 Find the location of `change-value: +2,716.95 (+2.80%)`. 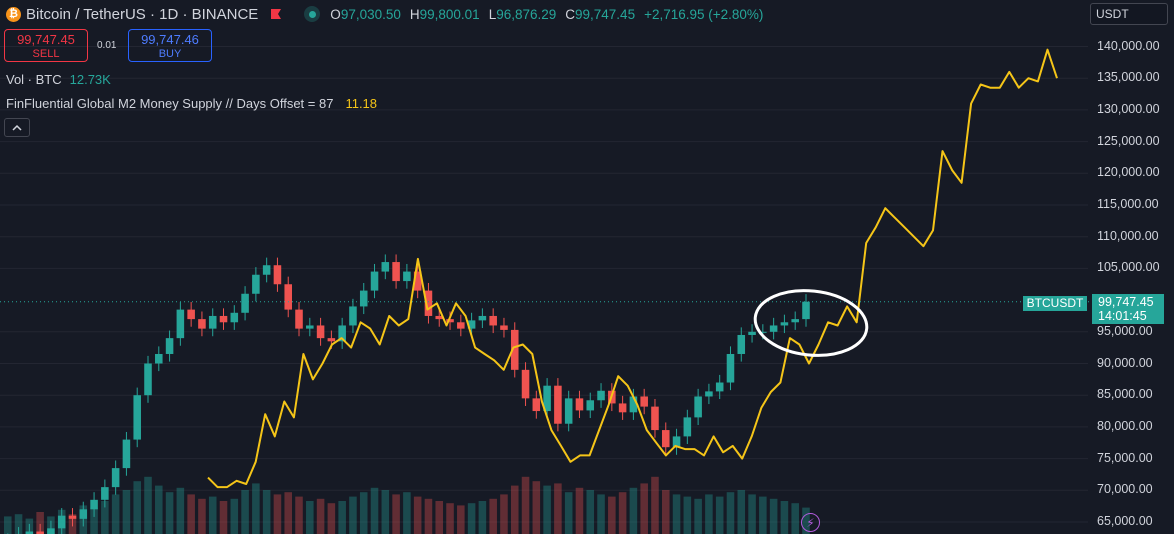

change-value: +2,716.95 (+2.80%) is located at coordinates (704, 14).